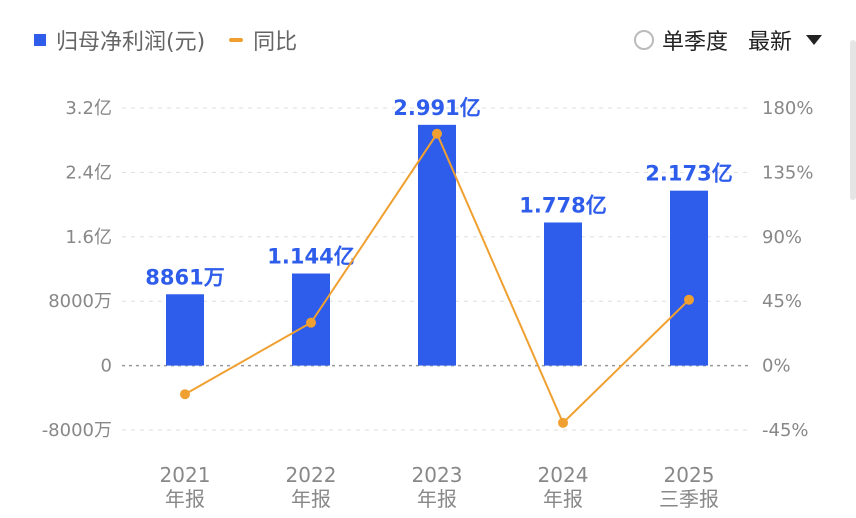 The height and width of the screenshot is (518, 856). What do you see at coordinates (236, 40) in the screenshot?
I see `line-swatch-icon` at bounding box center [236, 40].